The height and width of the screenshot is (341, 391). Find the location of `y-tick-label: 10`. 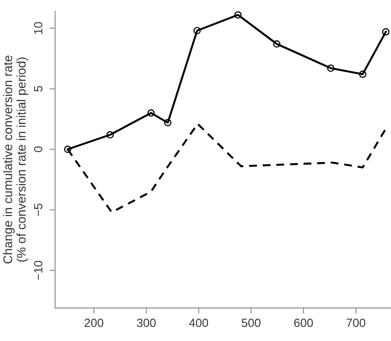

y-tick-label: 10 is located at coordinates (38, 28).